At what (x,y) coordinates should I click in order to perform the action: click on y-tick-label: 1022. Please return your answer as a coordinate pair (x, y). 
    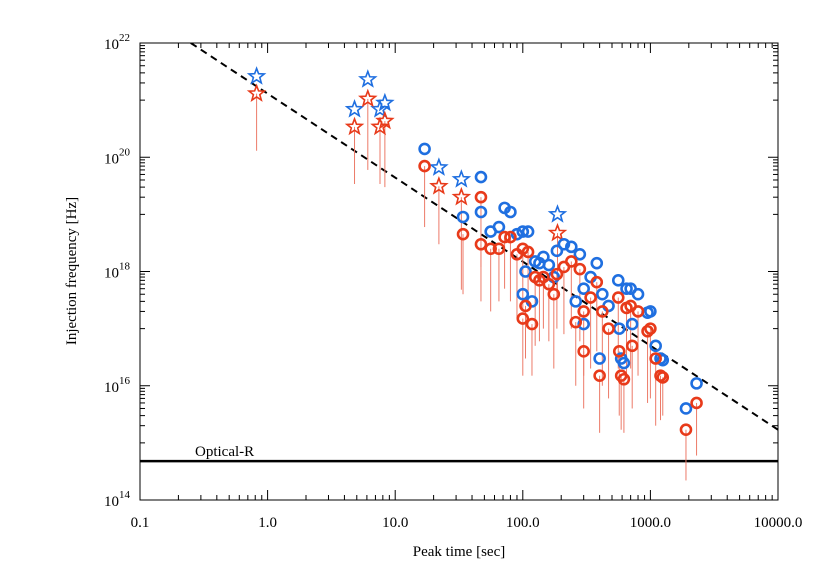
    Looking at the image, I should click on (117, 42).